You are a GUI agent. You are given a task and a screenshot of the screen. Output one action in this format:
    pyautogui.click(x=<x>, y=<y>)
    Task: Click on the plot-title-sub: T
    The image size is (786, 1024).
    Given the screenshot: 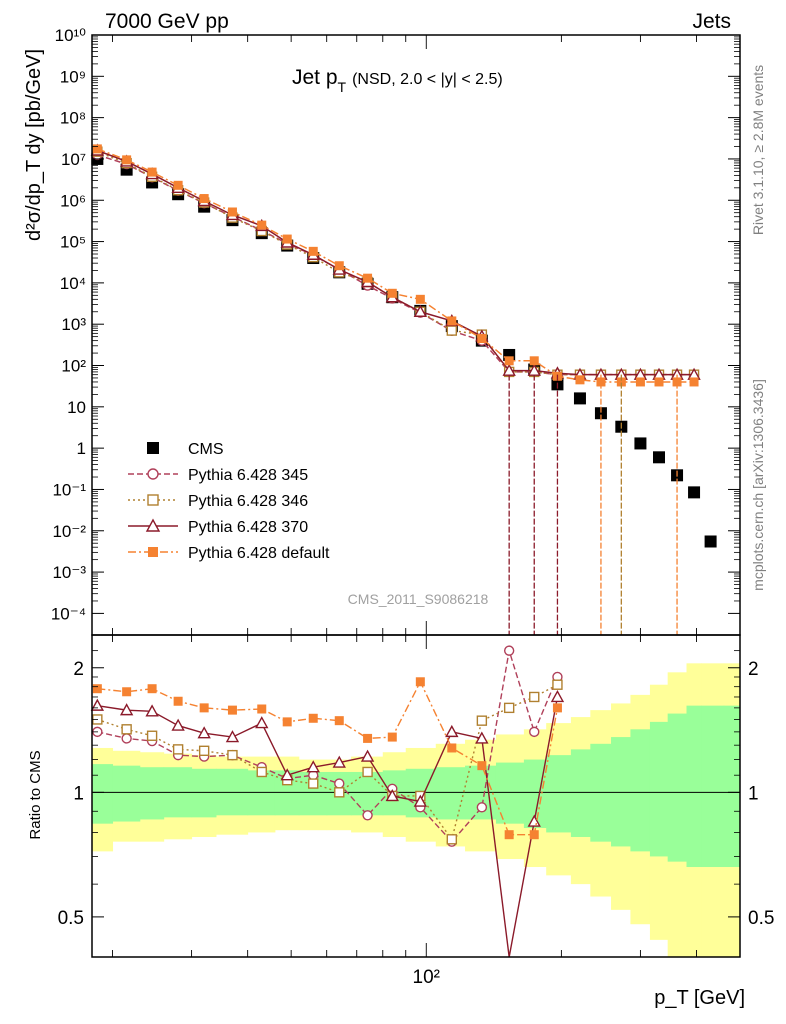 What is the action you would take?
    pyautogui.click(x=342, y=87)
    